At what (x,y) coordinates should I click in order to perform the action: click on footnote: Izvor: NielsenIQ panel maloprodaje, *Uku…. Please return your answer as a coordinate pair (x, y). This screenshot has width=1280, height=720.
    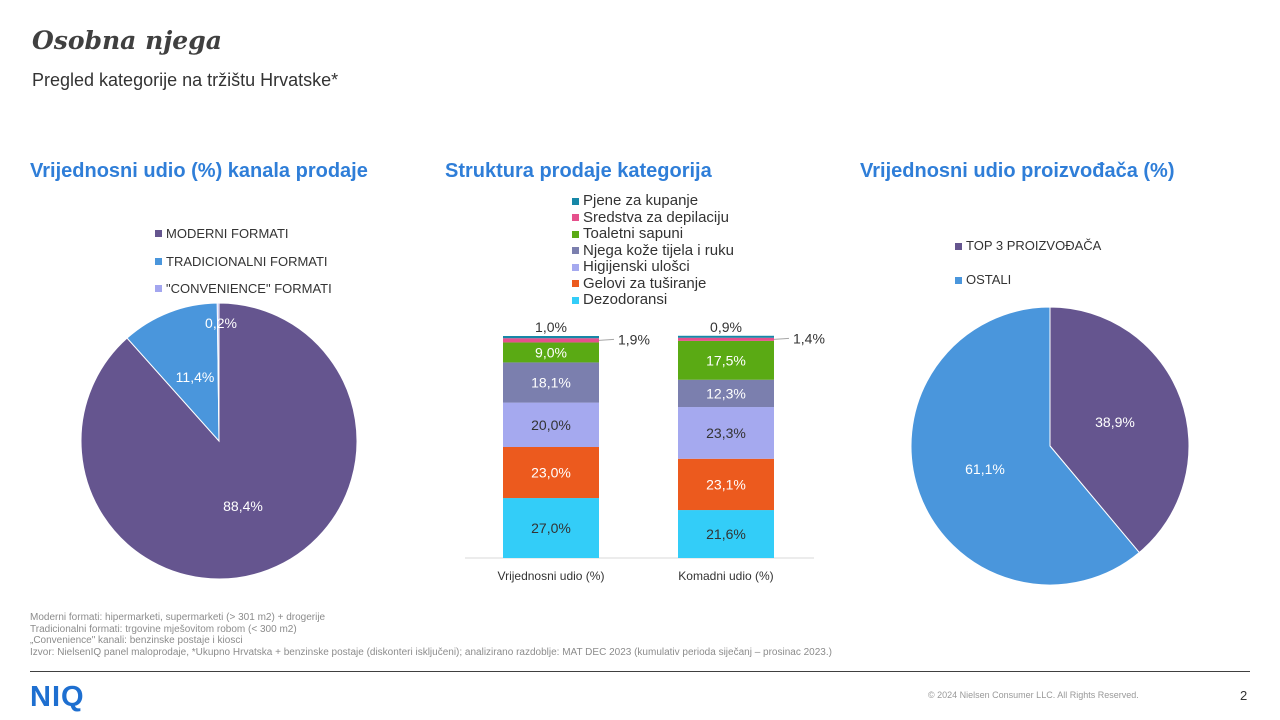
    Looking at the image, I should click on (431, 652).